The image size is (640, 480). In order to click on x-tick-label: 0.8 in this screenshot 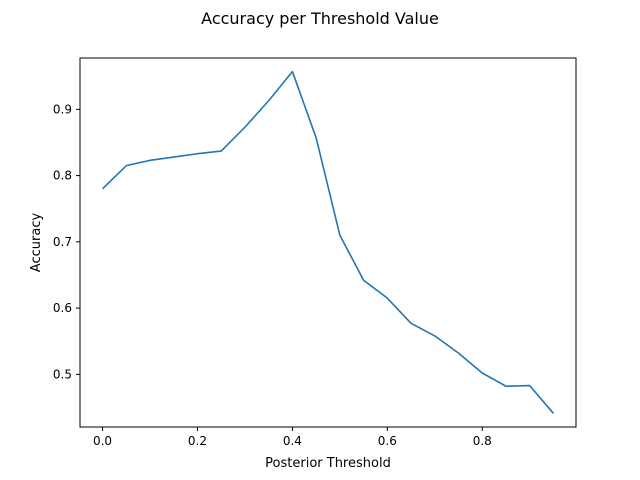, I will do `click(482, 441)`.